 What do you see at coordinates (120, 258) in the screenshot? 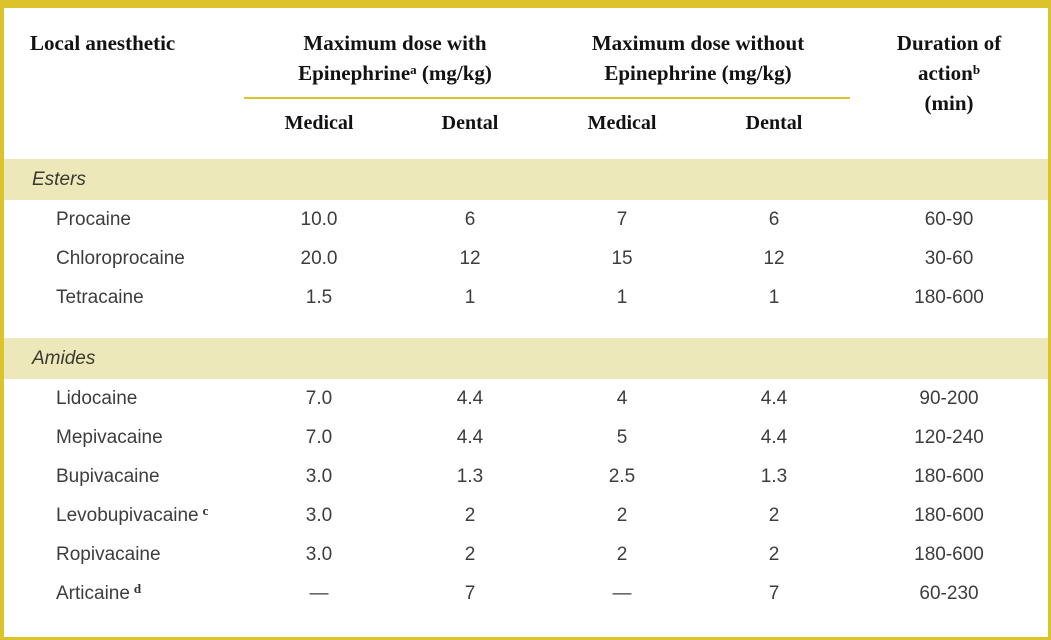
I see `drug-name-cell: Chloroprocaine` at bounding box center [120, 258].